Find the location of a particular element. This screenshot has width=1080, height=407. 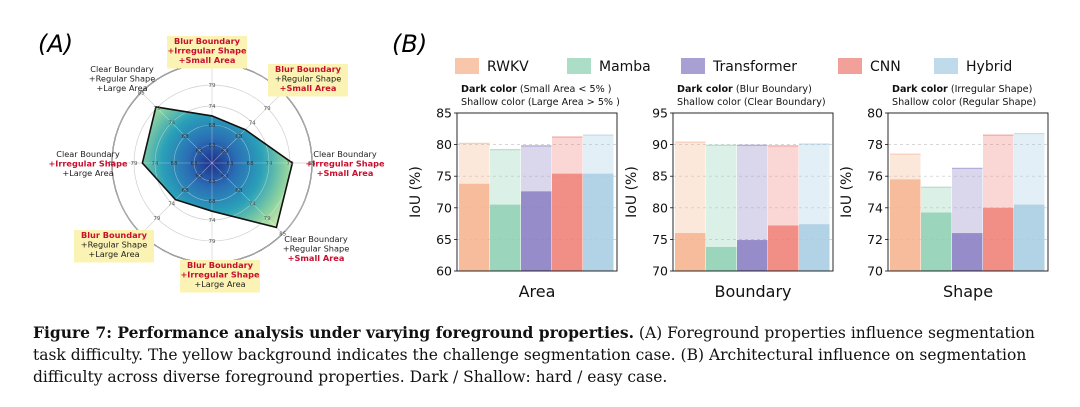

panel-b-label: (B) is located at coordinates (409, 44).